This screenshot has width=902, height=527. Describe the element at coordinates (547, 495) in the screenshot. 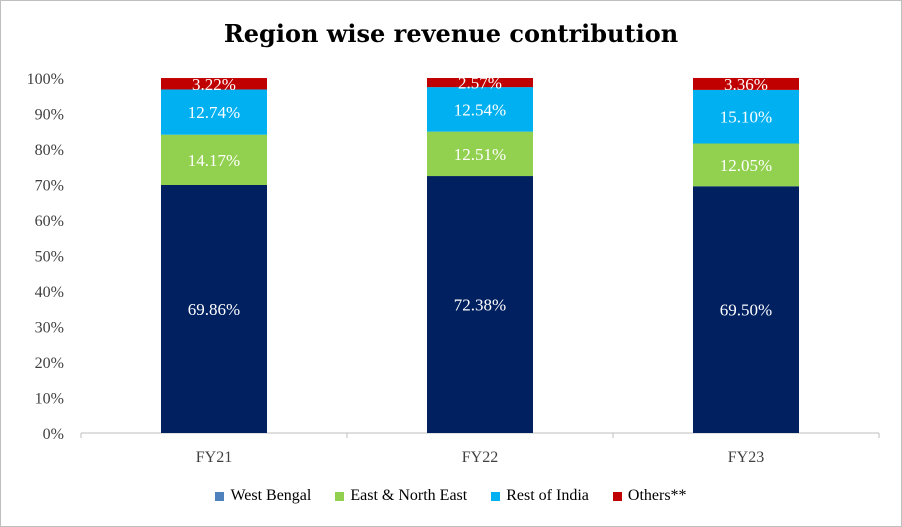

I see `legend-label: Rest of India` at that location.